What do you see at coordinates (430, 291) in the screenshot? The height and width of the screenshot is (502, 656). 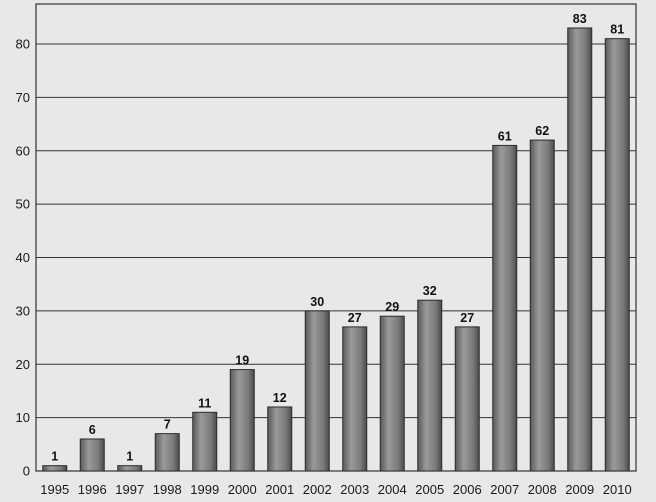 I see `bar-value-label: 32` at bounding box center [430, 291].